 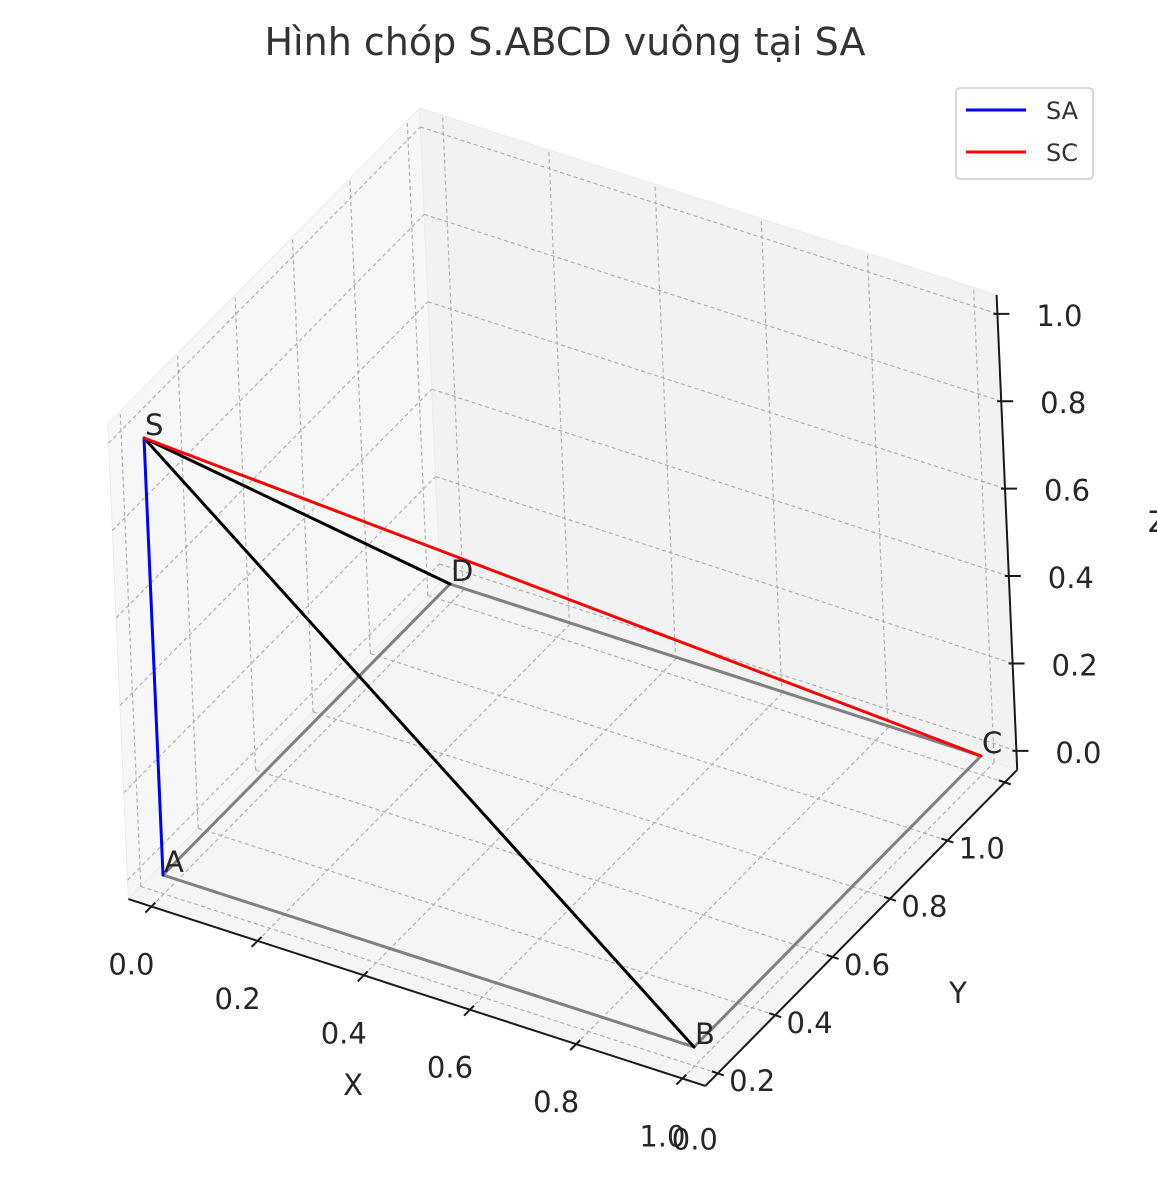 I want to click on y-tick-label: 0.4, so click(x=810, y=1023).